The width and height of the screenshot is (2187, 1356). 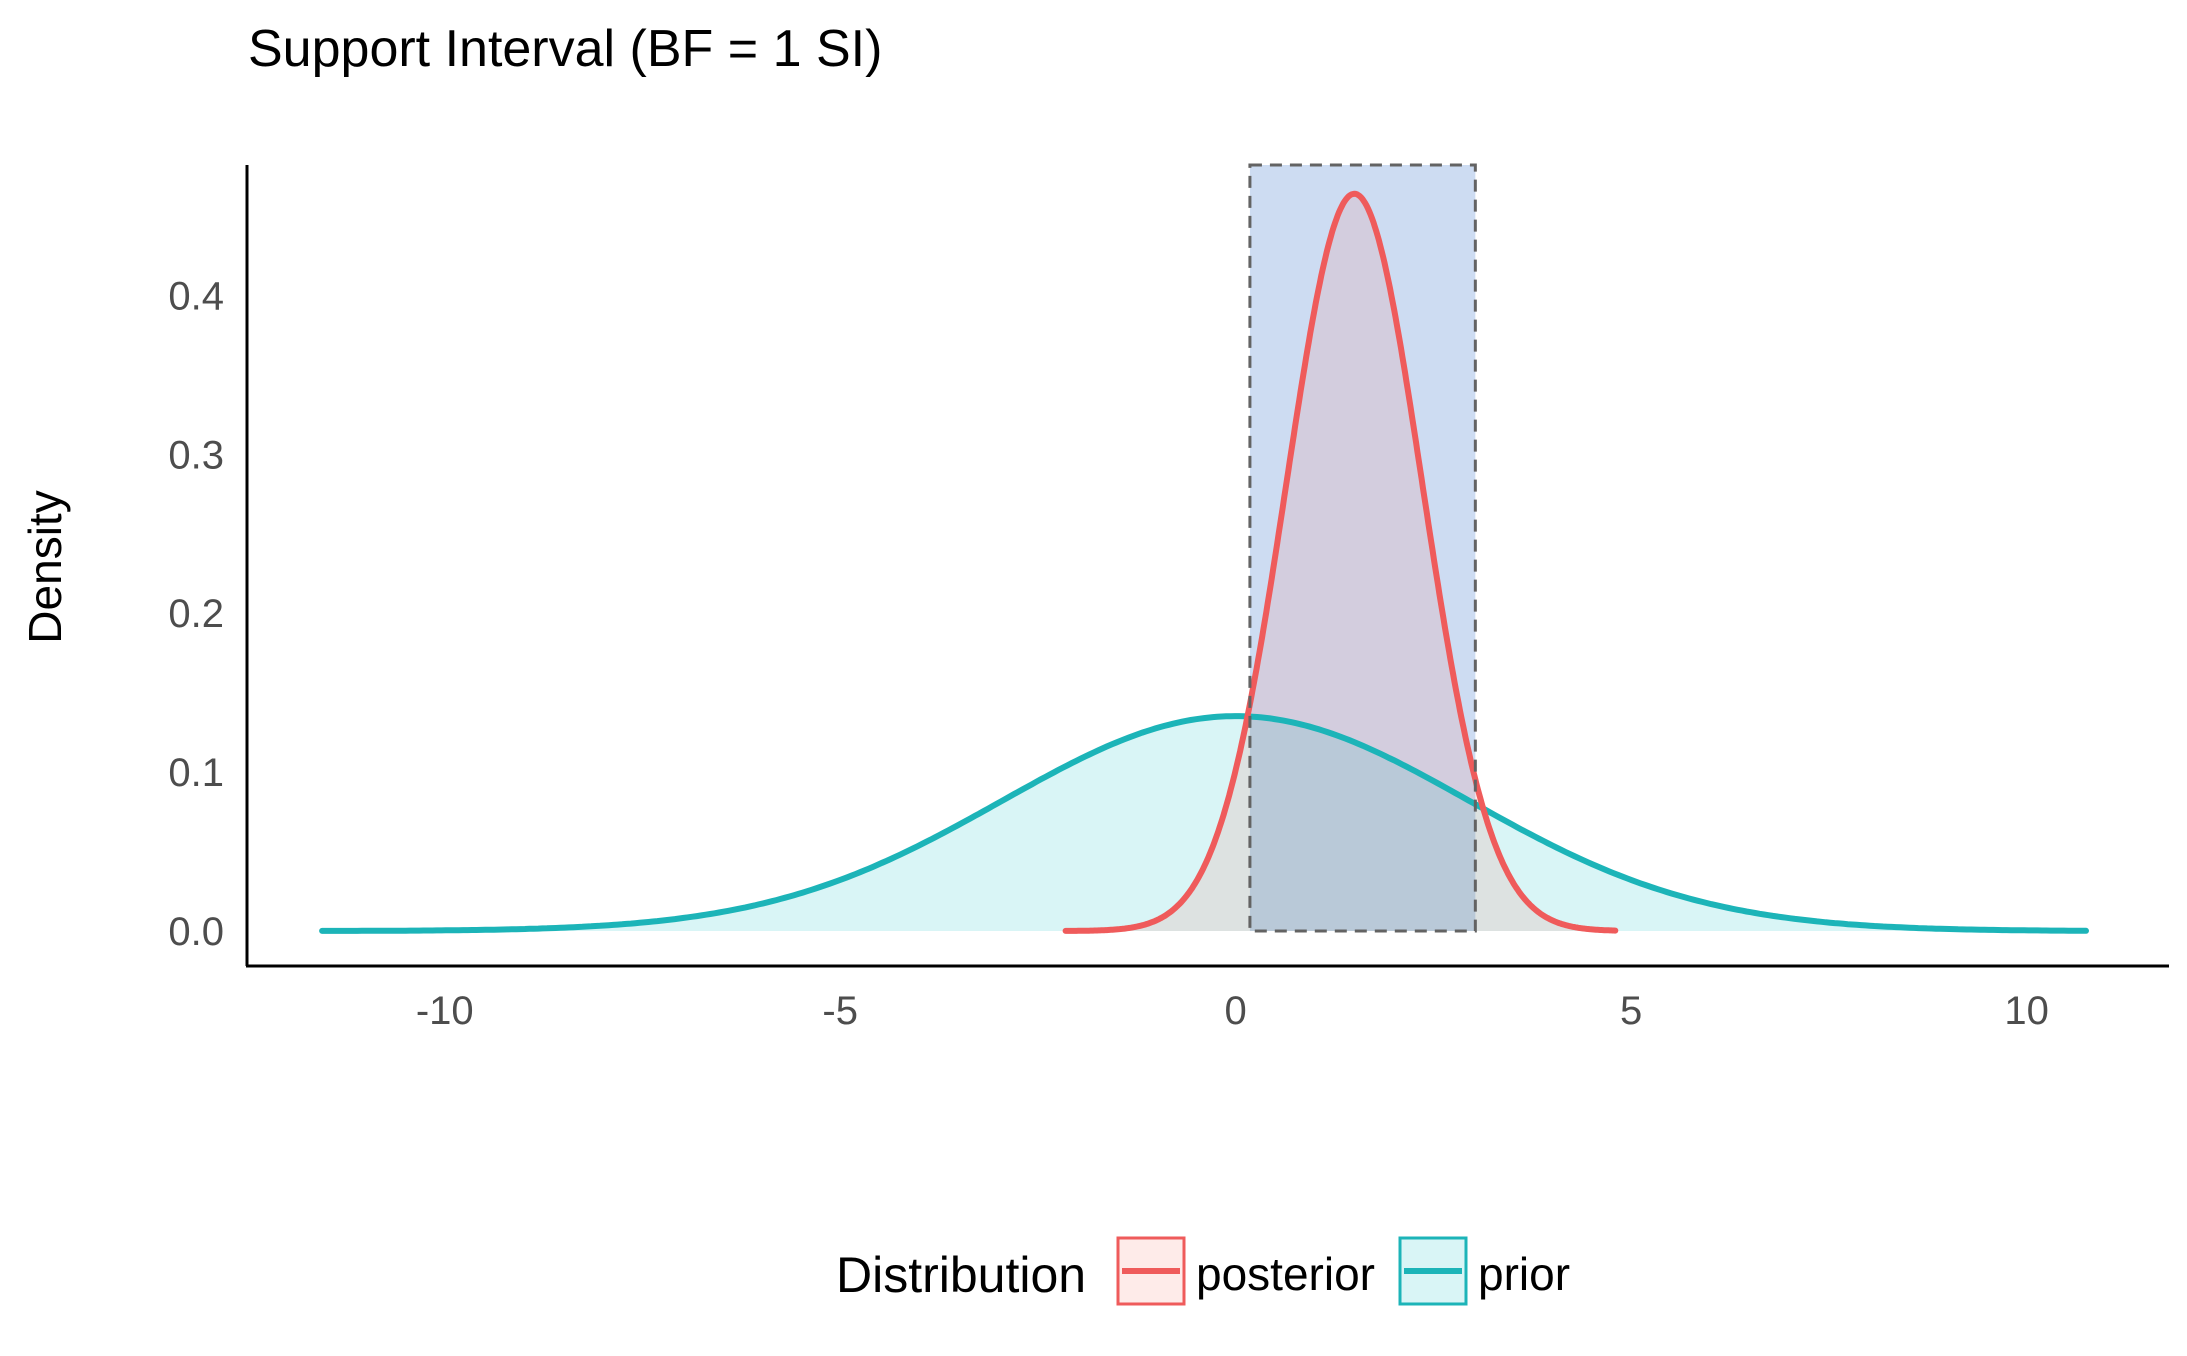 I want to click on prior-density-area, so click(x=1204, y=823).